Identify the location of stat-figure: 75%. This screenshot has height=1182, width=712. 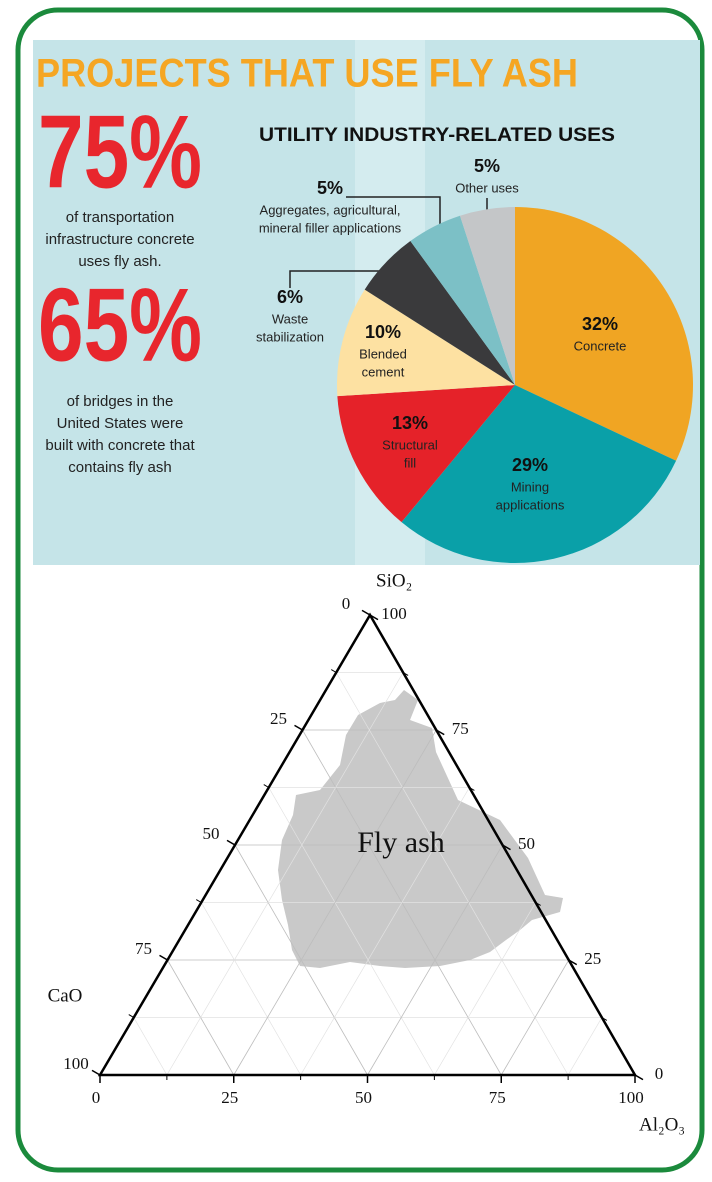
(120, 152).